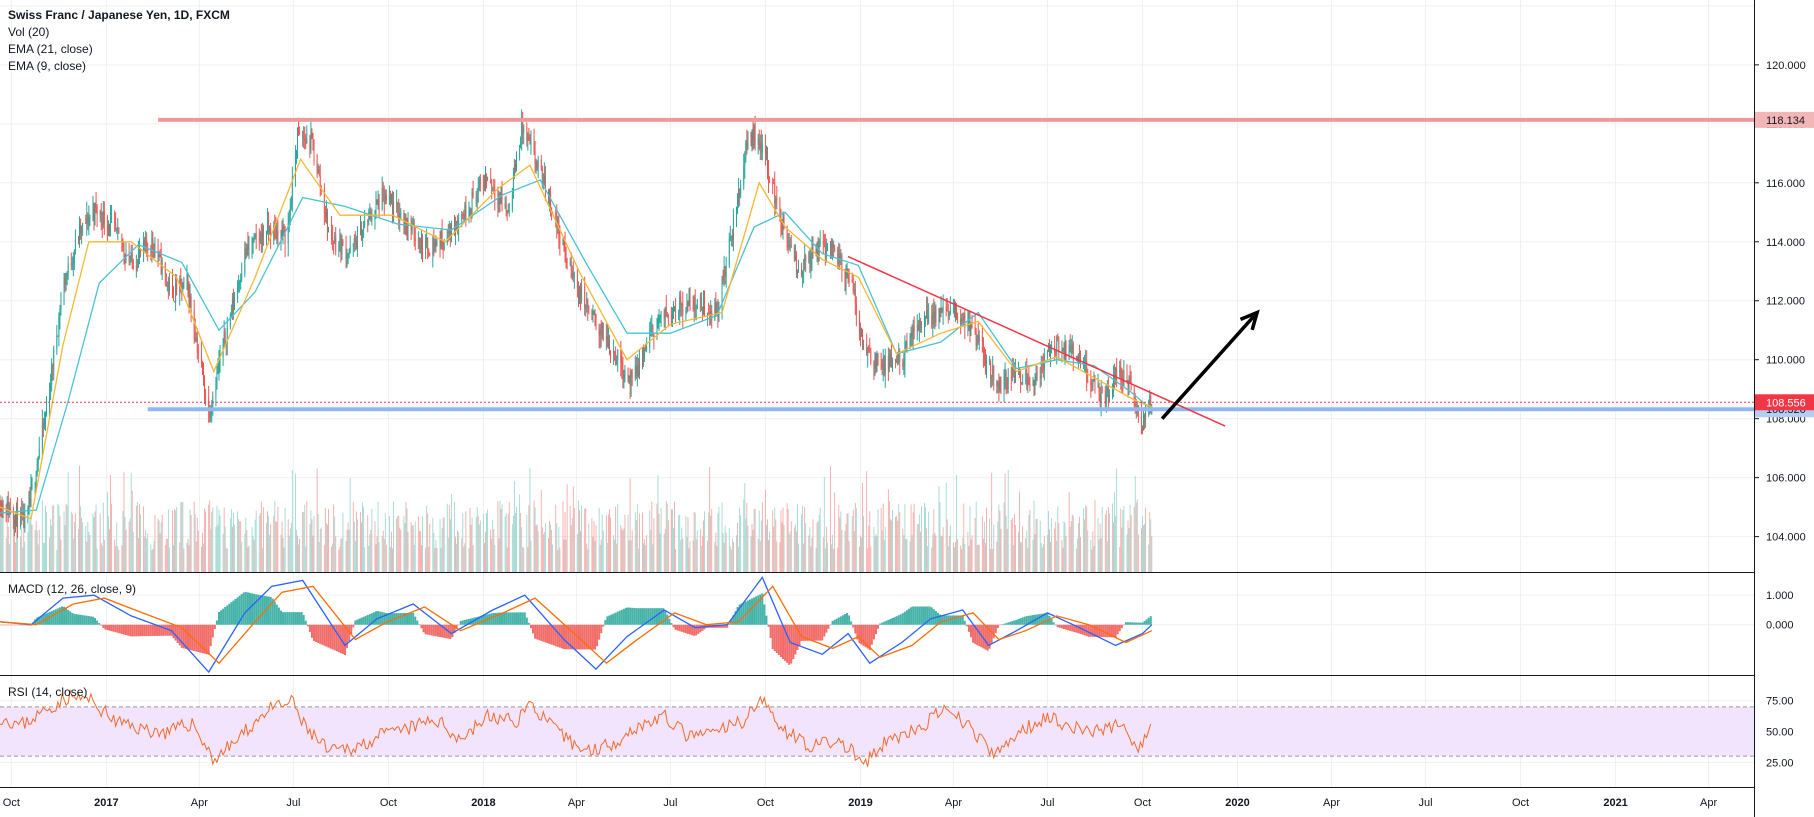  Describe the element at coordinates (1786, 538) in the screenshot. I see `y-tick-label: 104.000` at that location.